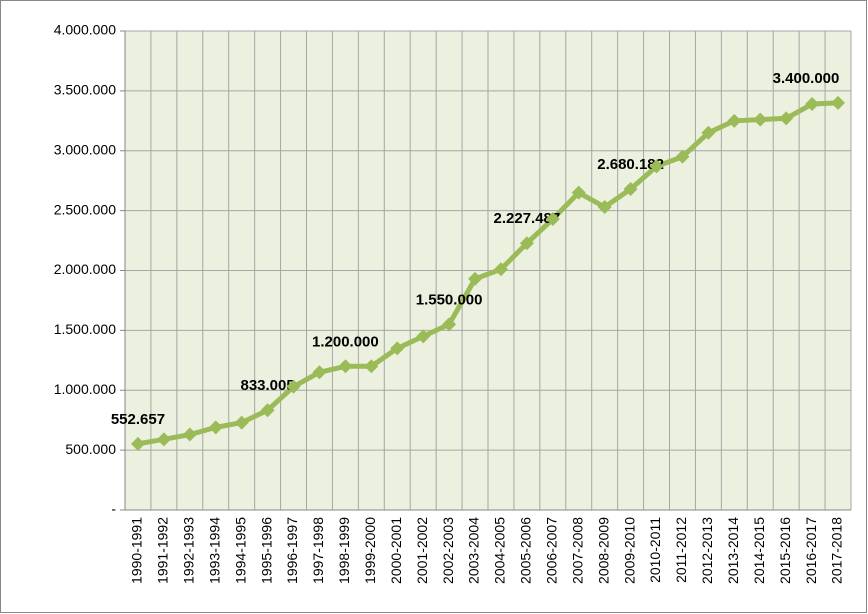 This screenshot has width=868, height=614. Describe the element at coordinates (267, 385) in the screenshot. I see `data-label: 833.005` at that location.